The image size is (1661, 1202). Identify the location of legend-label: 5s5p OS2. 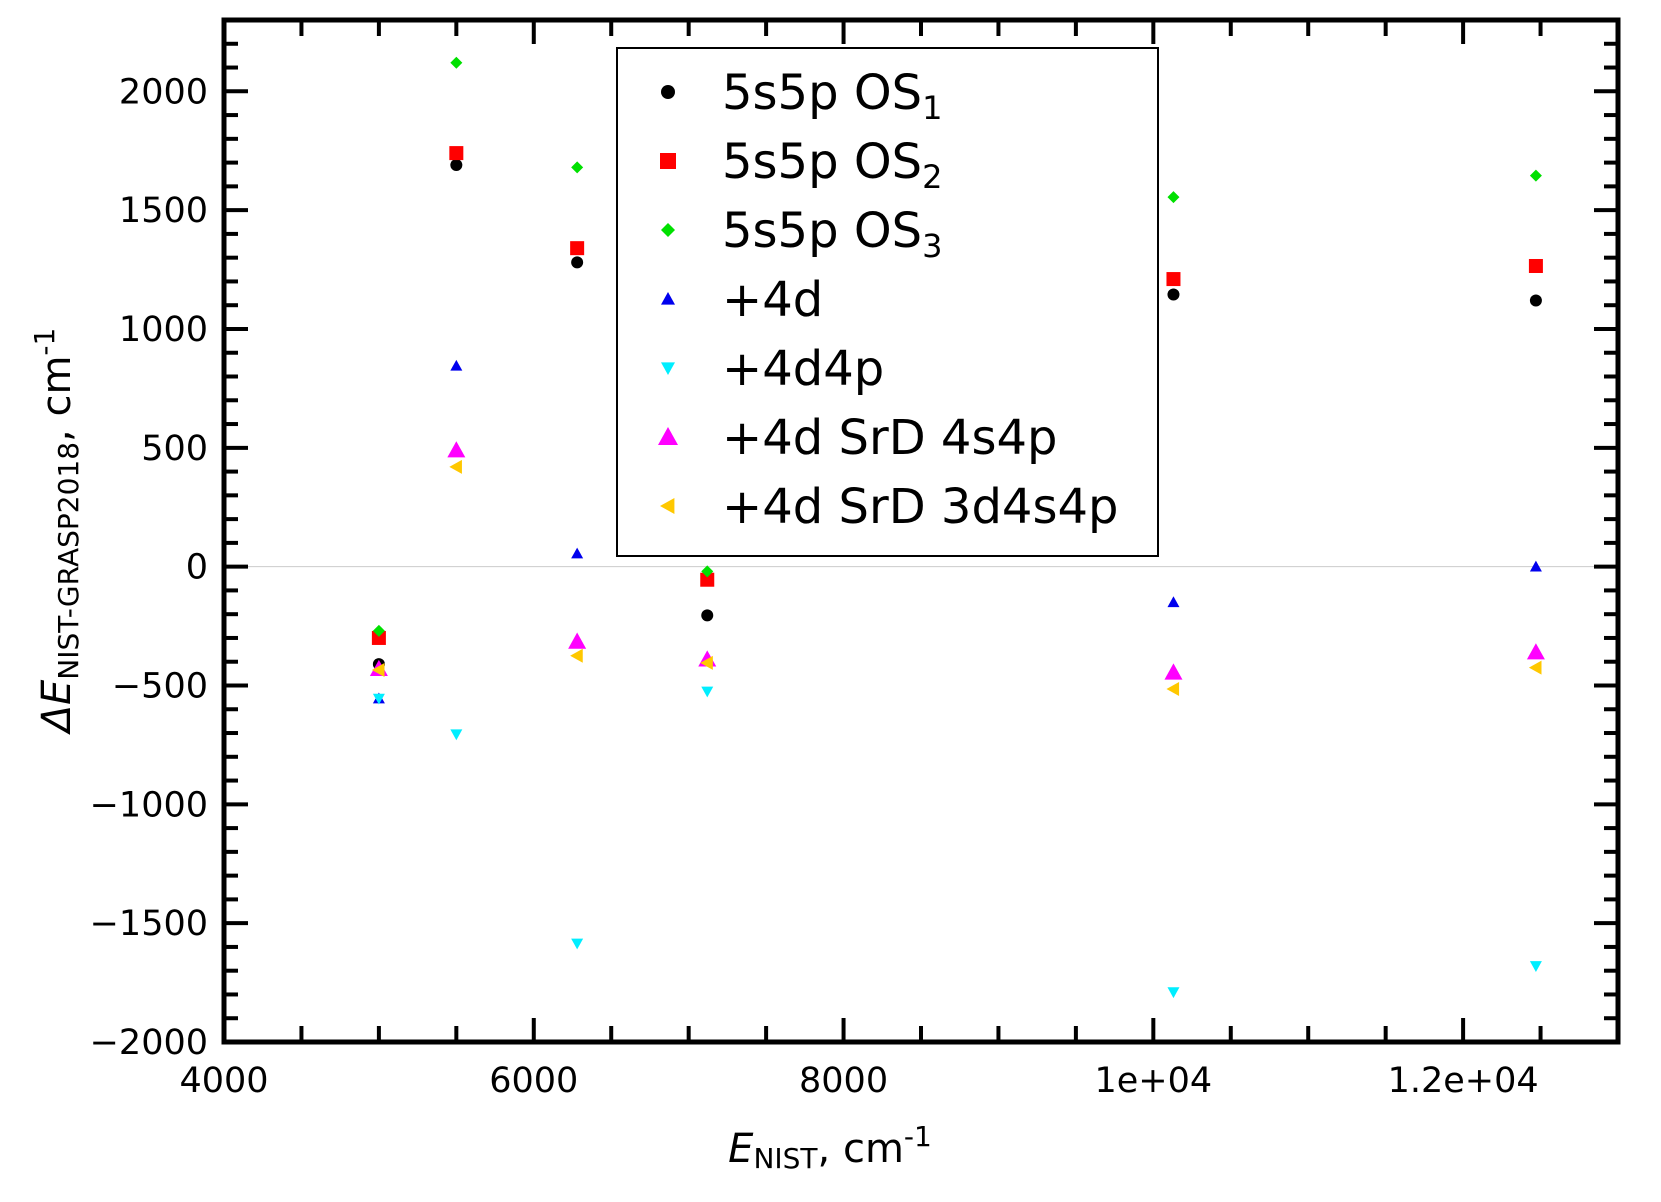
(832, 165).